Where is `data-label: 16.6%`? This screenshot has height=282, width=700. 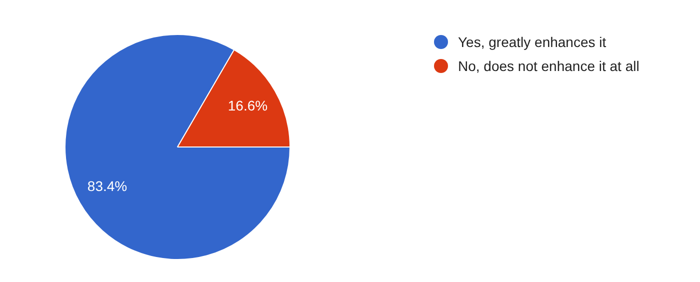 data-label: 16.6% is located at coordinates (248, 106).